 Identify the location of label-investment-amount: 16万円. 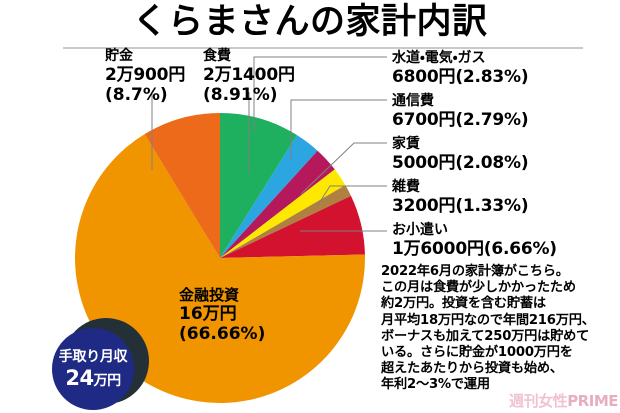
(208, 314).